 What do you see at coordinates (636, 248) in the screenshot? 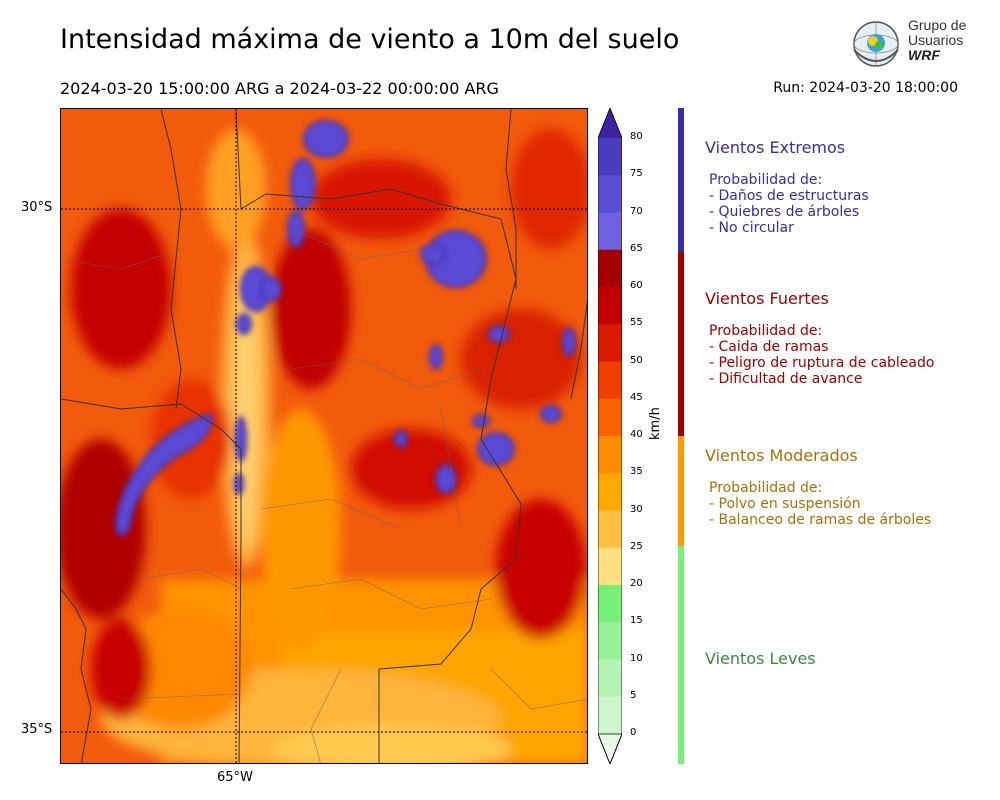
I see `colorbar-tick-label: 65` at bounding box center [636, 248].